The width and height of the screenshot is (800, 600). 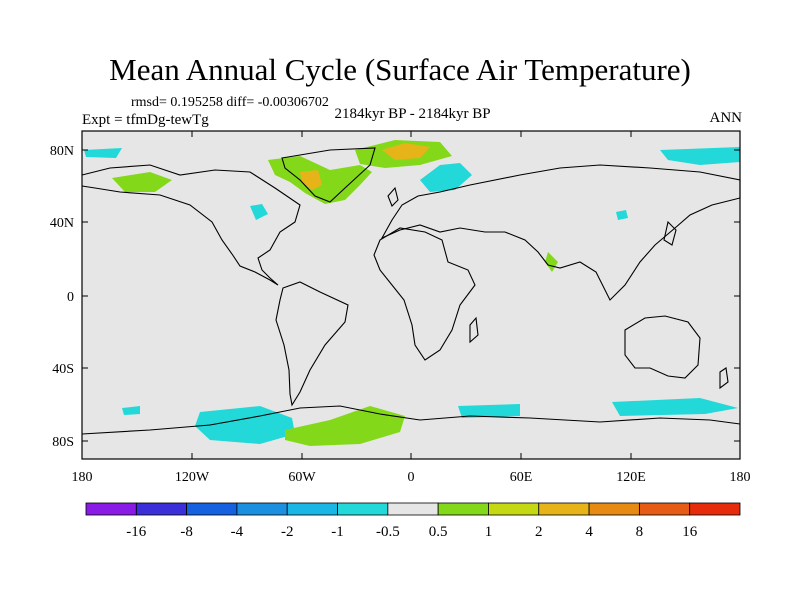 What do you see at coordinates (438, 532) in the screenshot?
I see `colorbar-label: 0.5` at bounding box center [438, 532].